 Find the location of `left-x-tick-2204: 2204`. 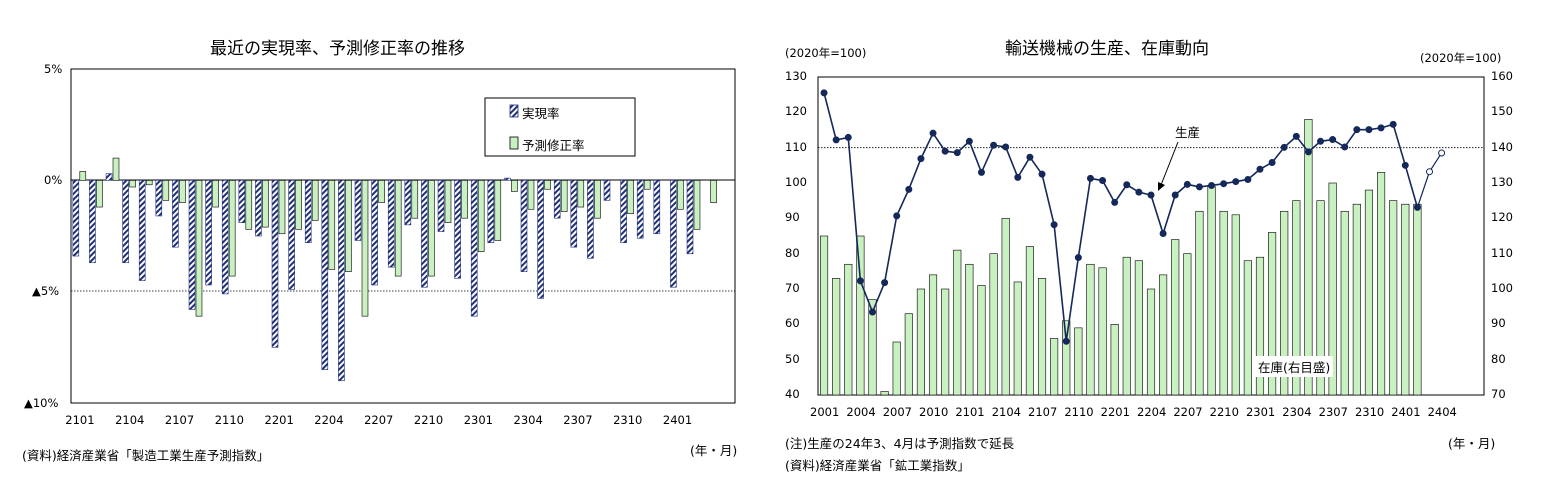

left-x-tick-2204: 2204 is located at coordinates (329, 420).